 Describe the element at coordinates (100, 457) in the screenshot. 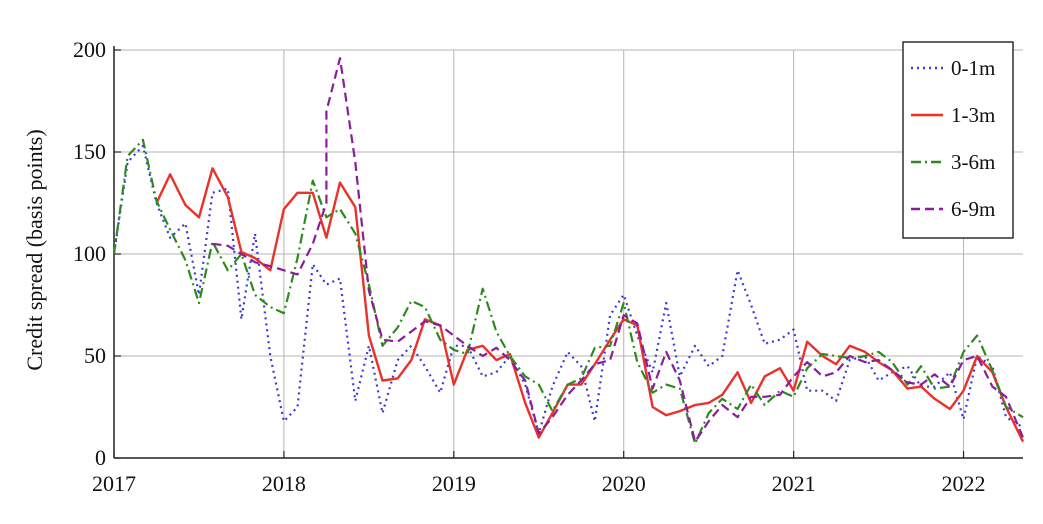

I see `y-tick-label: 0` at that location.